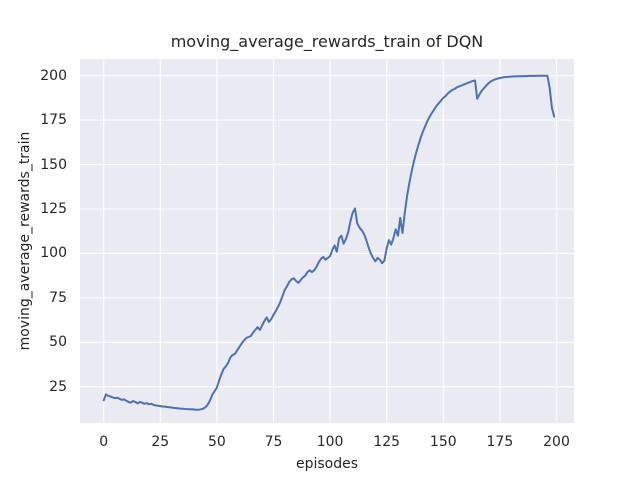 The image size is (640, 480). What do you see at coordinates (556, 442) in the screenshot?
I see `x-tick-label: 200` at bounding box center [556, 442].